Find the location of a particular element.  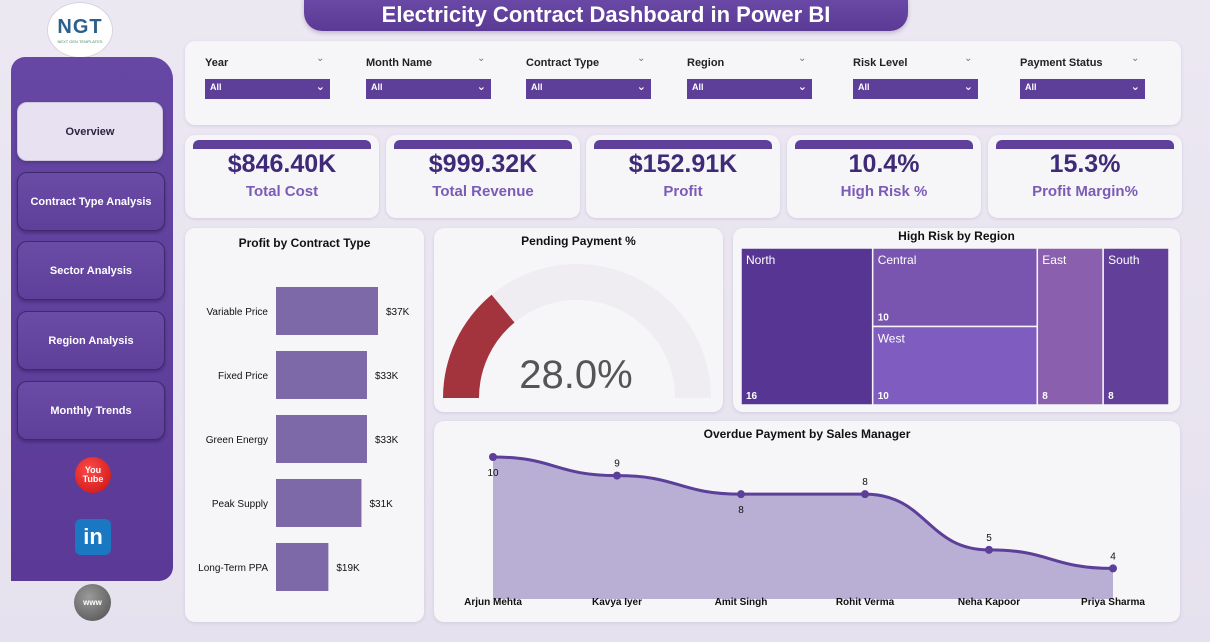

area-category-label: Priya Sharma is located at coordinates (1113, 602).